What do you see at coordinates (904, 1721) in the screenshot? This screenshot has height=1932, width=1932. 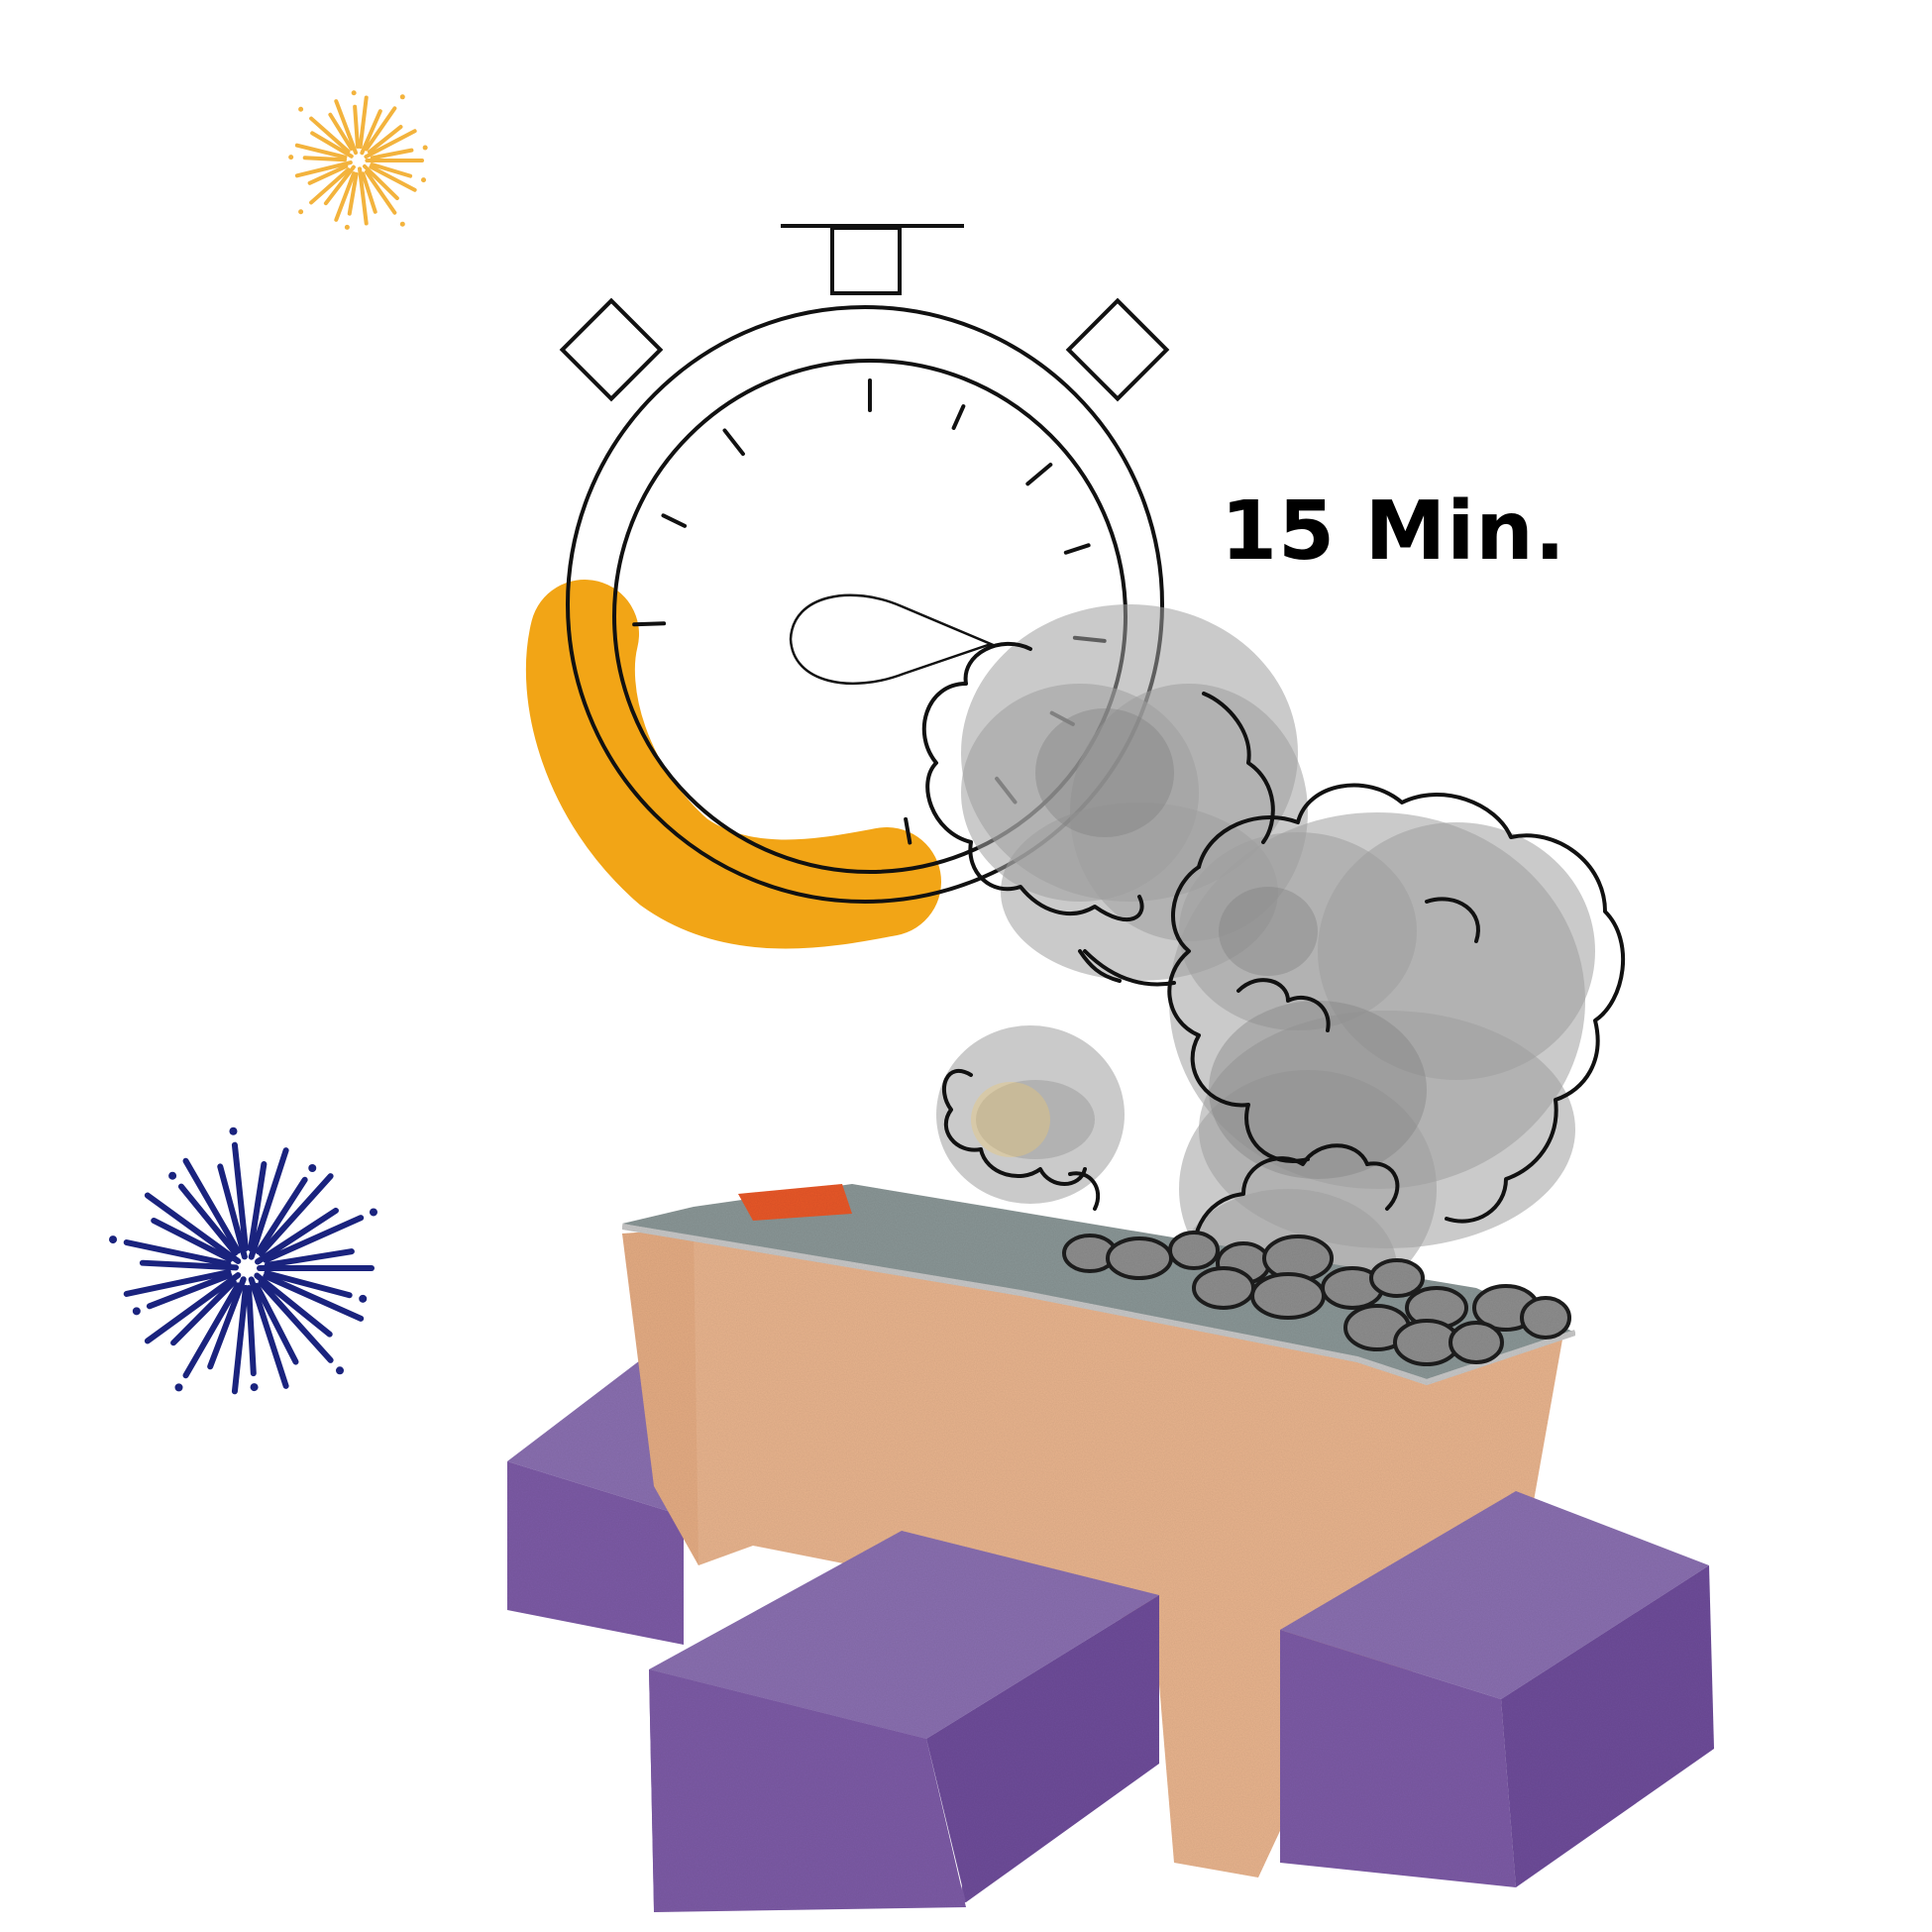 I see `cube-front-left` at bounding box center [904, 1721].